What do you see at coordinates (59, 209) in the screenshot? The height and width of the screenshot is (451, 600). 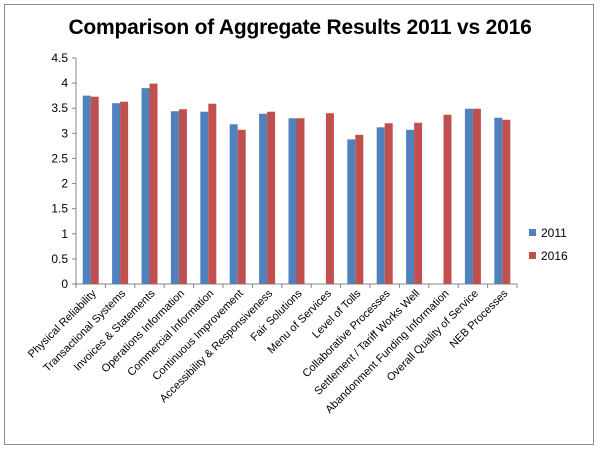 I see `y-tick-label: 1.5` at bounding box center [59, 209].